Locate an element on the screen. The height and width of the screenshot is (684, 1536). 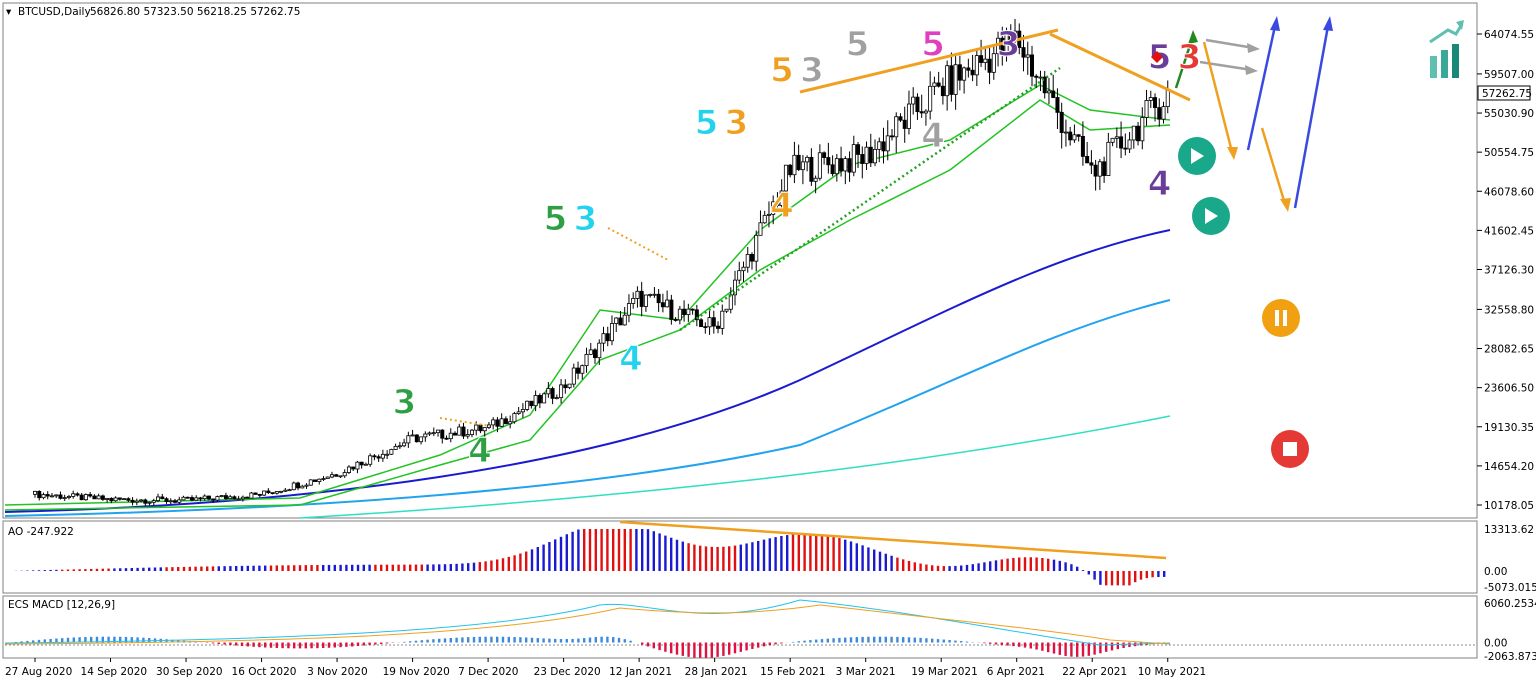
ao-tick-label: 13313.62 is located at coordinates (1509, 530).